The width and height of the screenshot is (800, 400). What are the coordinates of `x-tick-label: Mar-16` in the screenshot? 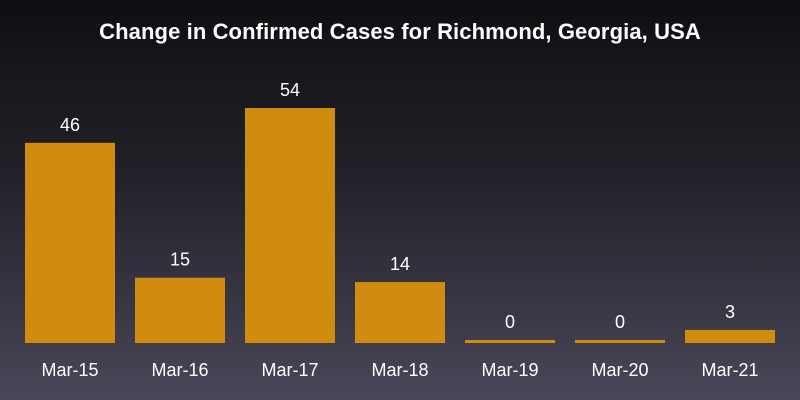 It's located at (179, 370).